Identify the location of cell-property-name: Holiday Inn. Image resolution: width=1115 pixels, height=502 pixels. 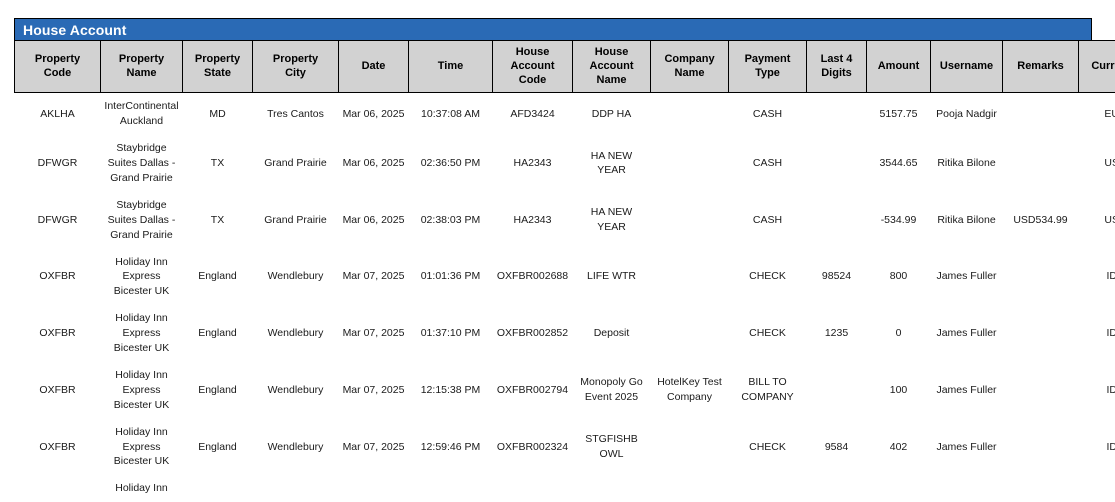
(141, 488).